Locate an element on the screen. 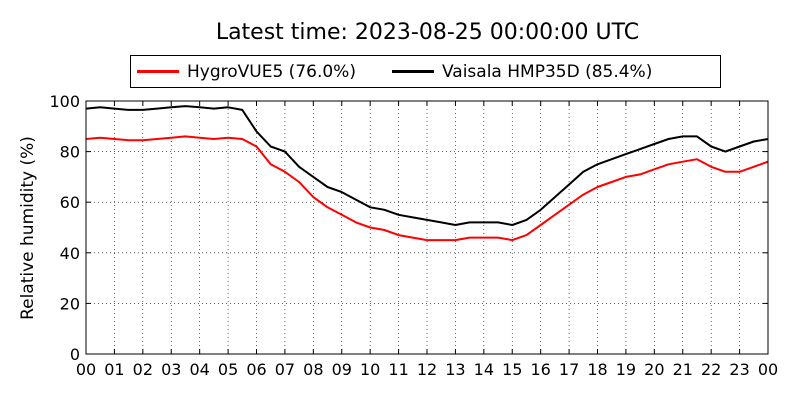  x-tick-label: 09 is located at coordinates (342, 369).